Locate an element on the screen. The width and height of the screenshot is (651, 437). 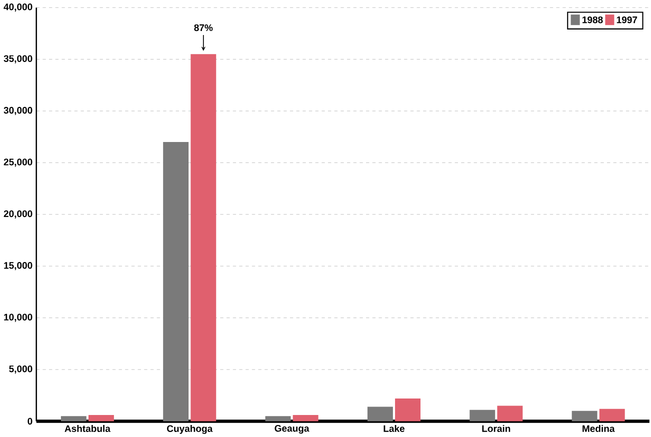
legend-label: 1988 is located at coordinates (592, 19).